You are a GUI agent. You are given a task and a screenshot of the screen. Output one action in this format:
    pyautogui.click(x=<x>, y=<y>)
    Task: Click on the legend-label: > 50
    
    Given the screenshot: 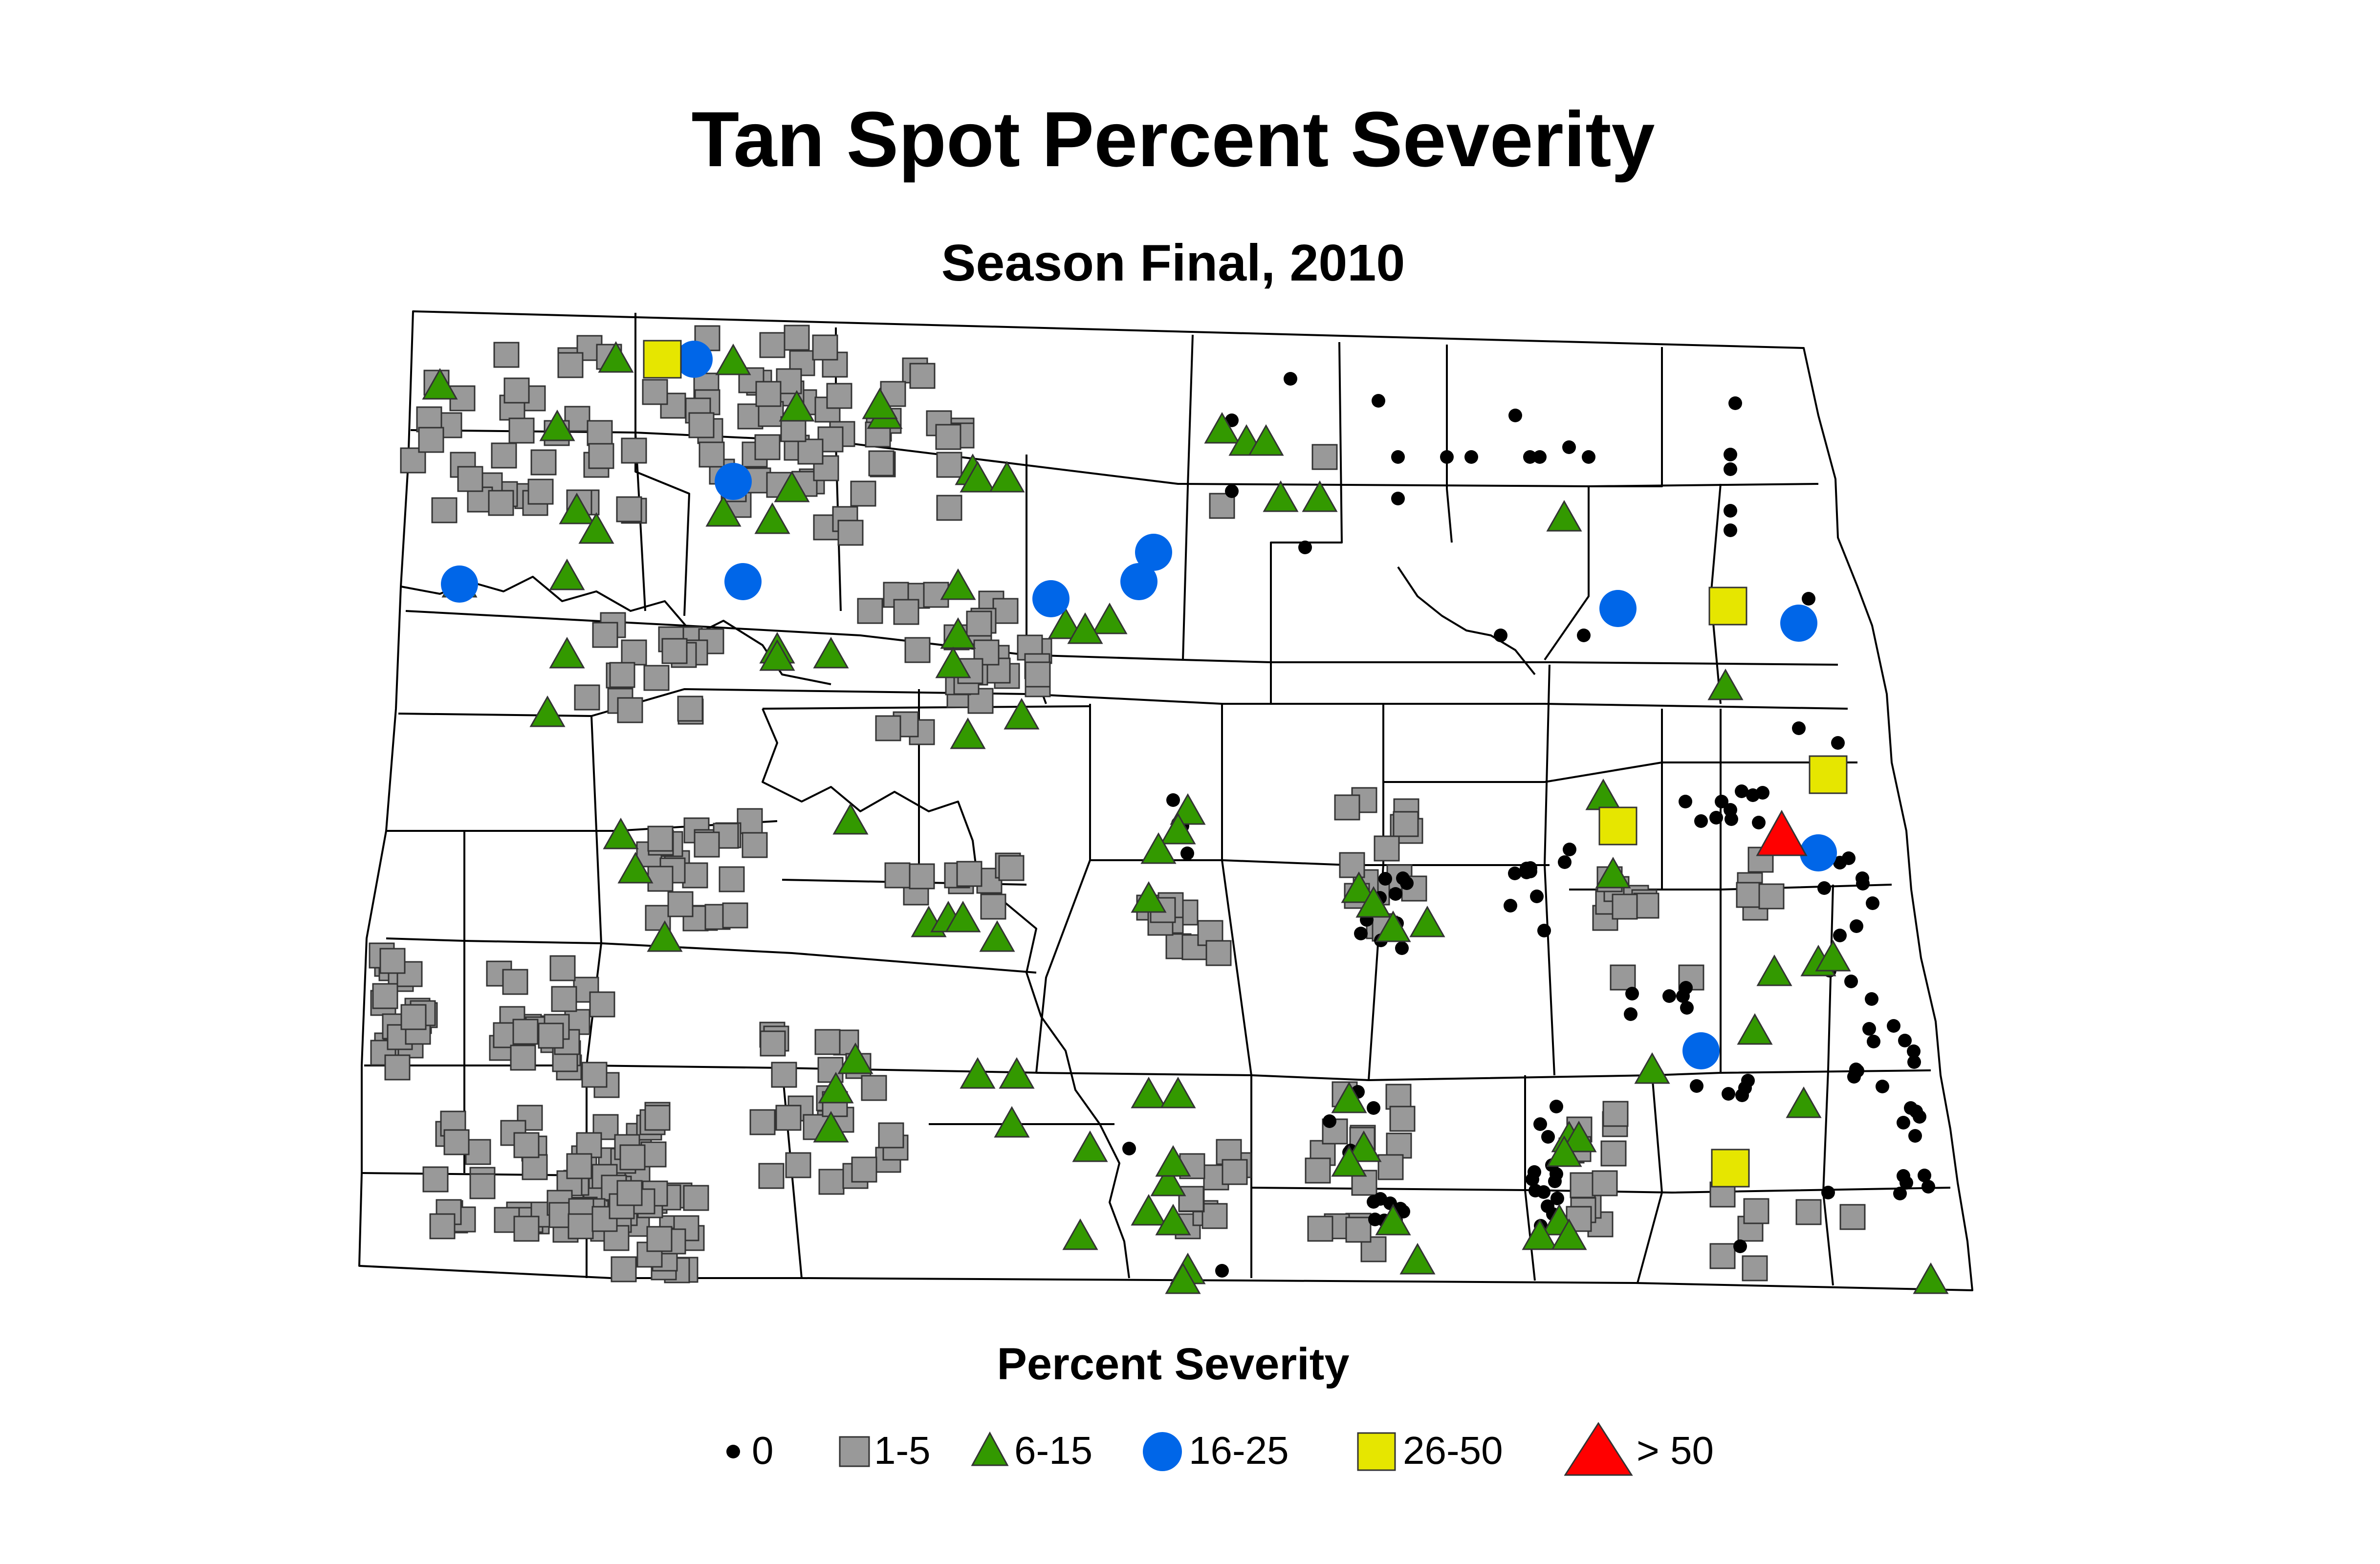 What is the action you would take?
    pyautogui.click(x=1675, y=1450)
    